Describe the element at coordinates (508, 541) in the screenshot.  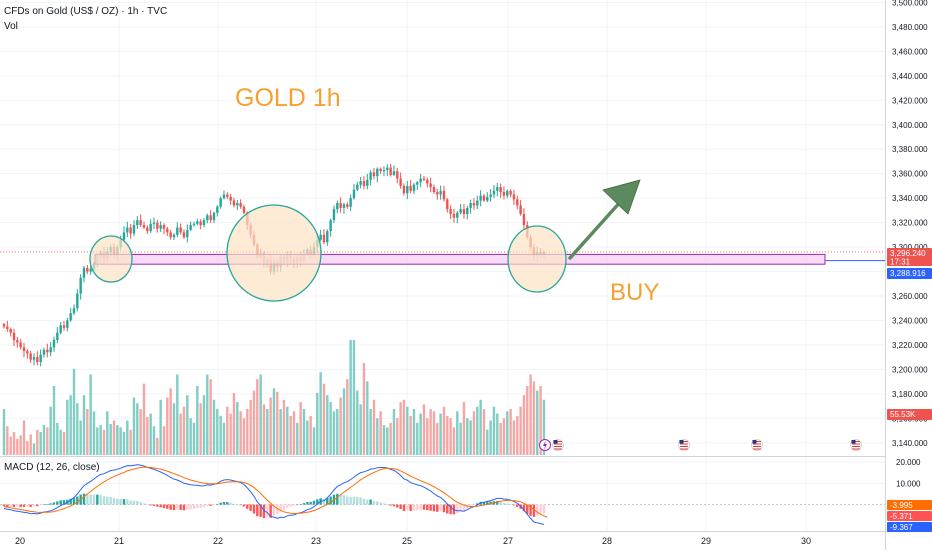
I see `time-tick-label: 27` at that location.